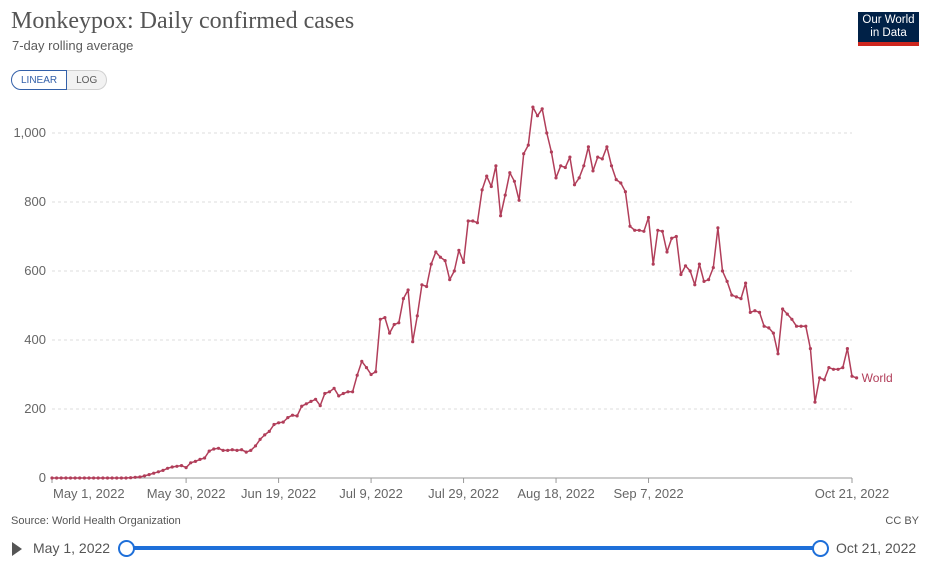  What do you see at coordinates (278, 493) in the screenshot?
I see `x-tick-label: Jun 19, 2022` at bounding box center [278, 493].